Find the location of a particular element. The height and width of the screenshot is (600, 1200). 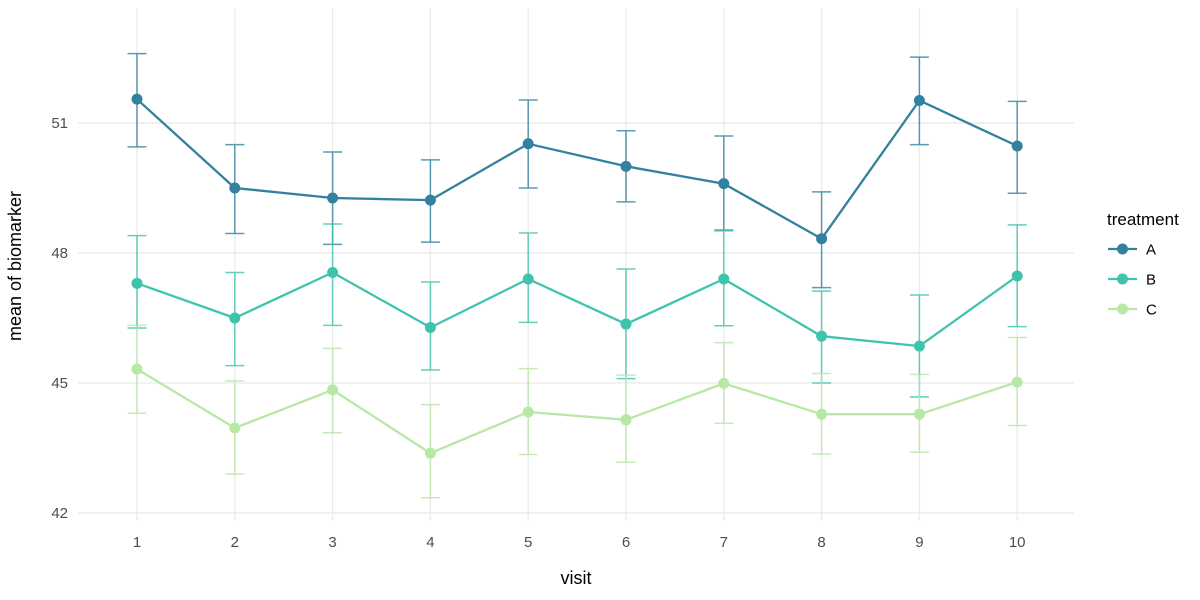

y-tick-label: 48 is located at coordinates (59, 253).